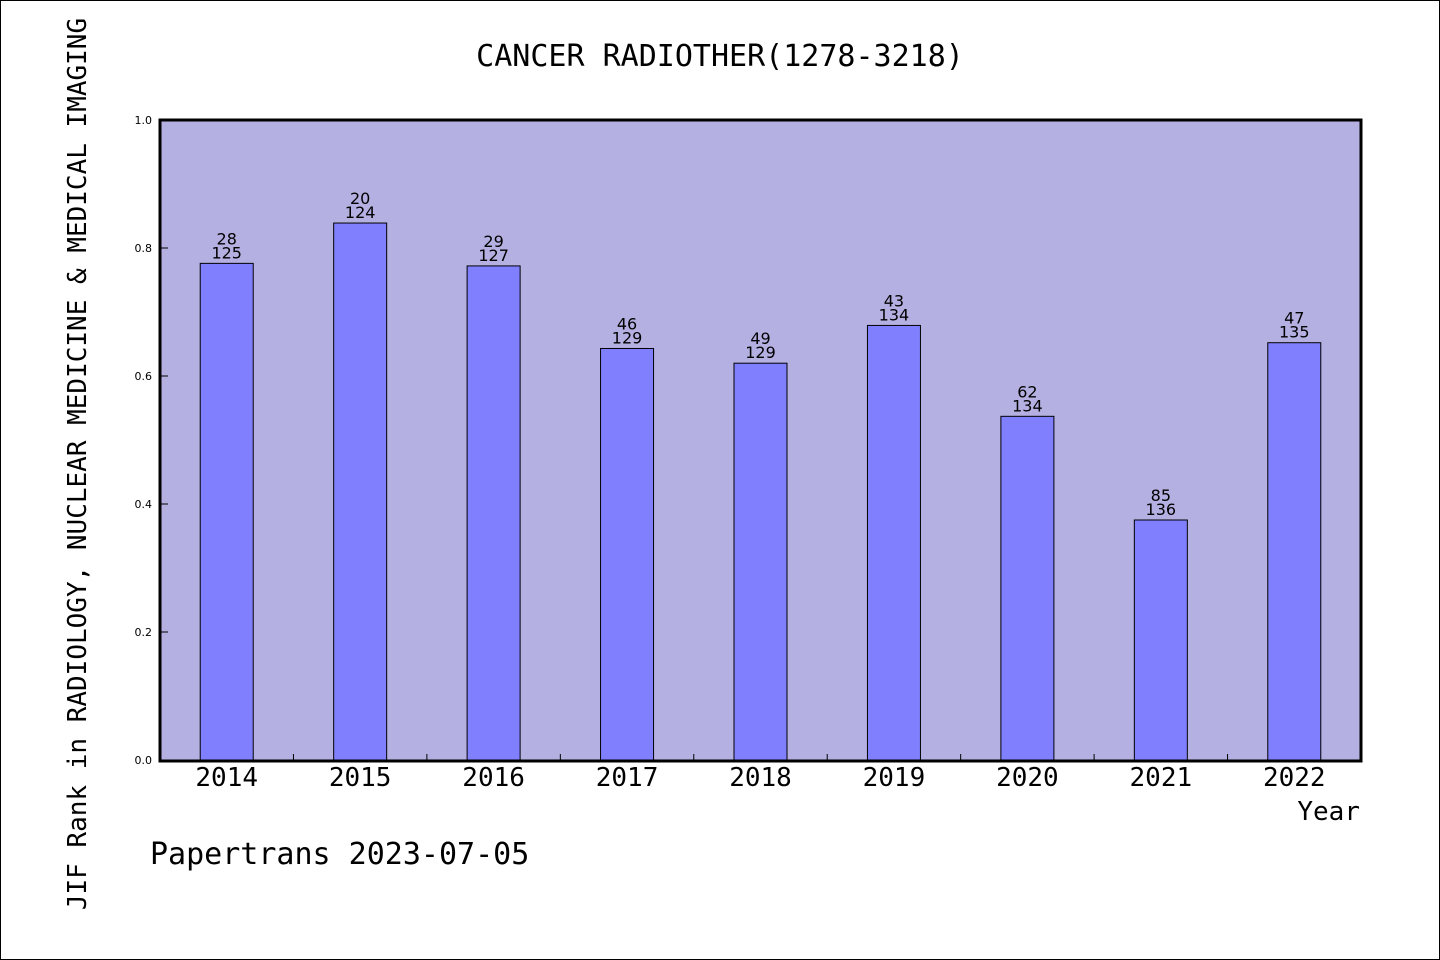 The width and height of the screenshot is (1440, 960). What do you see at coordinates (1161, 509) in the screenshot?
I see `bar-label-bottom-2021: 136` at bounding box center [1161, 509].